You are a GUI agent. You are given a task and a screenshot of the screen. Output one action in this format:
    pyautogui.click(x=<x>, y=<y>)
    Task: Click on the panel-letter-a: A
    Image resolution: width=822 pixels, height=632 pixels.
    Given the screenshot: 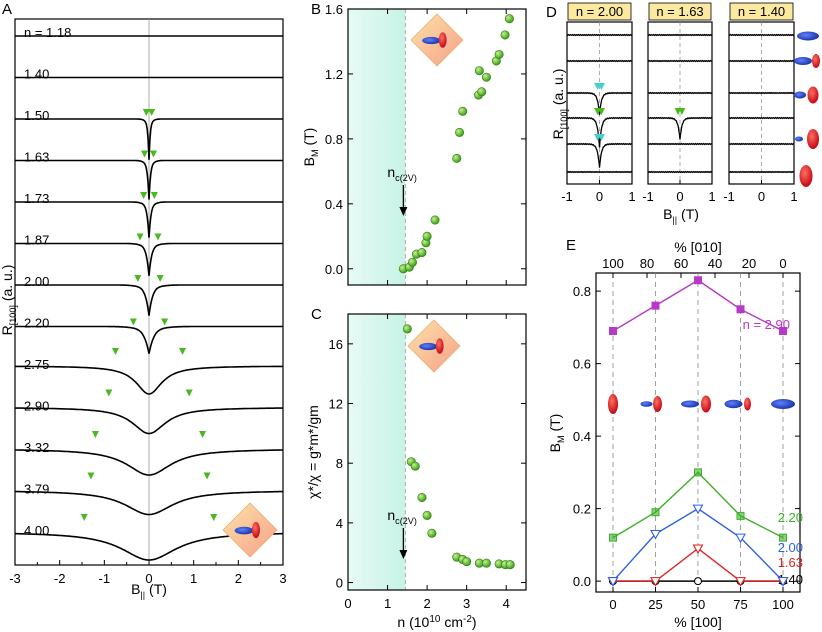 What is the action you would take?
    pyautogui.click(x=7, y=9)
    